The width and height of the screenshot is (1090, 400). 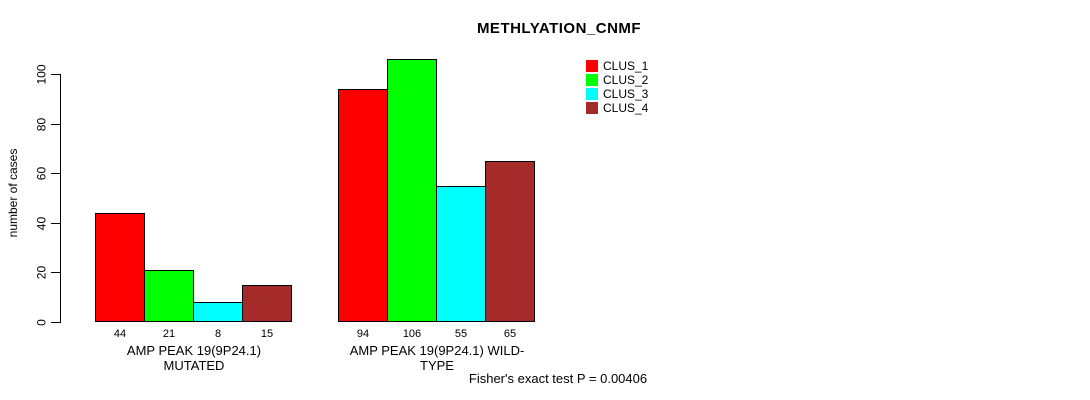 What do you see at coordinates (363, 334) in the screenshot?
I see `bar-value-label: 94` at bounding box center [363, 334].